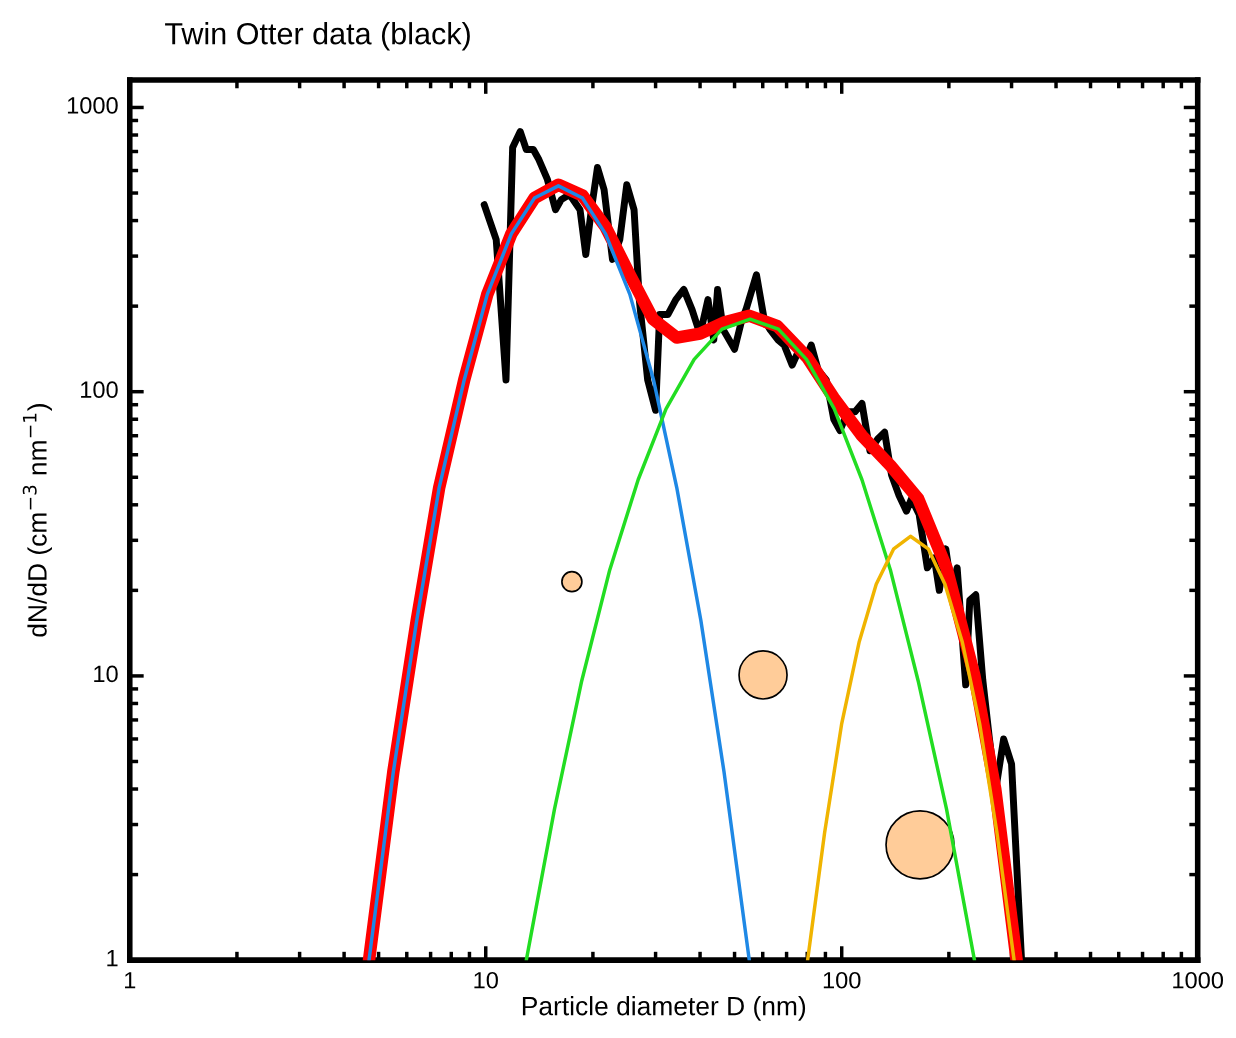  What do you see at coordinates (106, 674) in the screenshot?
I see `y-tick-label: 10` at bounding box center [106, 674].